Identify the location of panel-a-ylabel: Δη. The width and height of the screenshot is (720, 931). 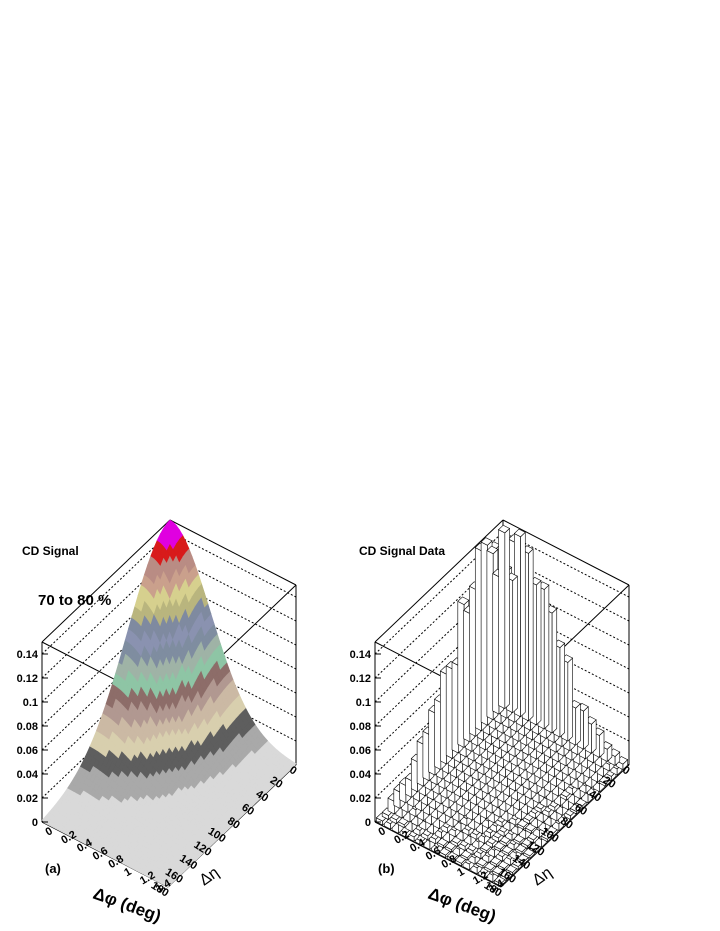
(210, 876).